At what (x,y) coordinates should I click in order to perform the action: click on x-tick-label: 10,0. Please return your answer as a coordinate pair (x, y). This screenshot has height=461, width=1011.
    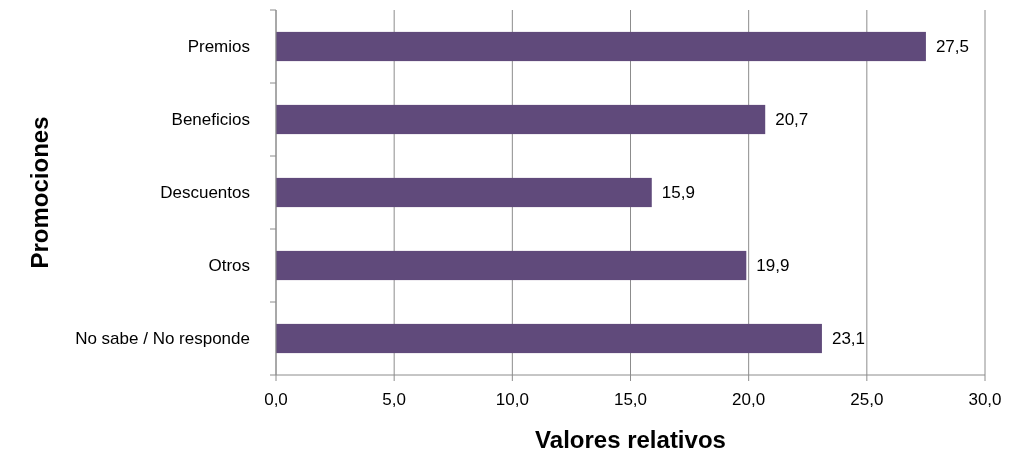
    Looking at the image, I should click on (512, 399).